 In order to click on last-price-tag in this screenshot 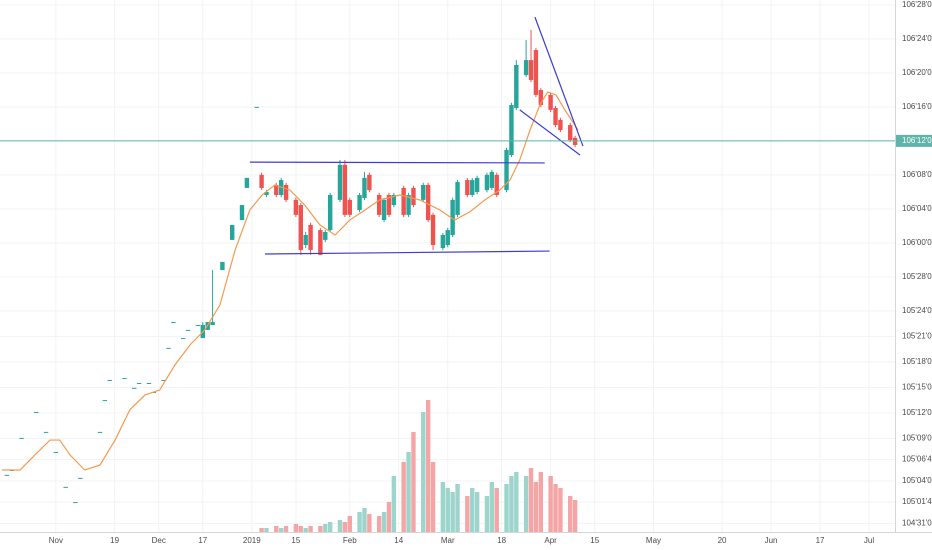, I will do `click(914, 140)`.